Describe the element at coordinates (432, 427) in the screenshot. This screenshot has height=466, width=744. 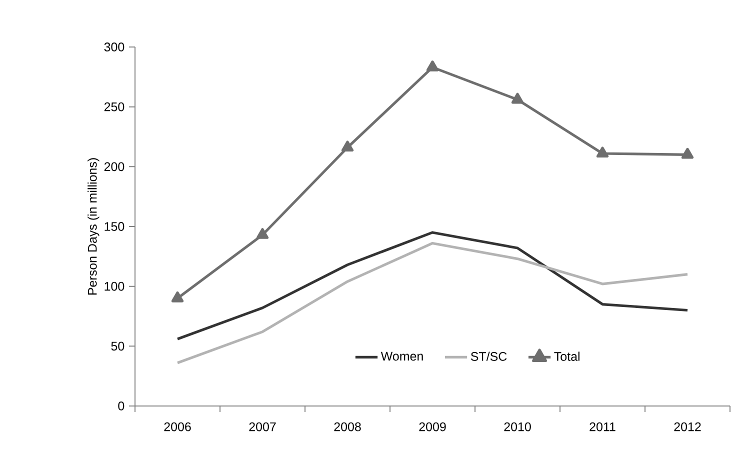
I see `x-tick-label: 2009` at that location.